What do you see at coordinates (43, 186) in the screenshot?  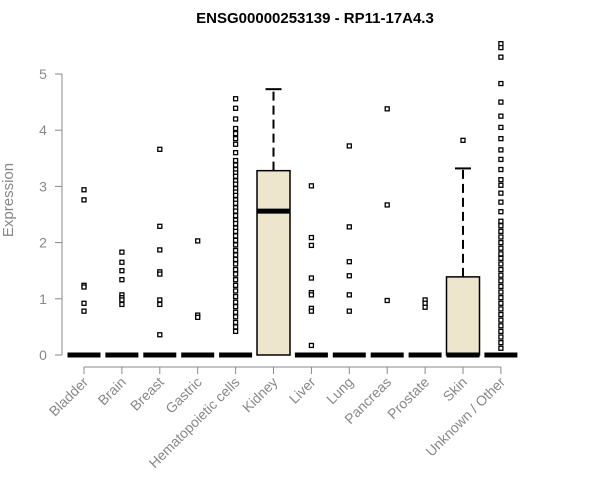 I see `y-tick-label: 3` at bounding box center [43, 186].